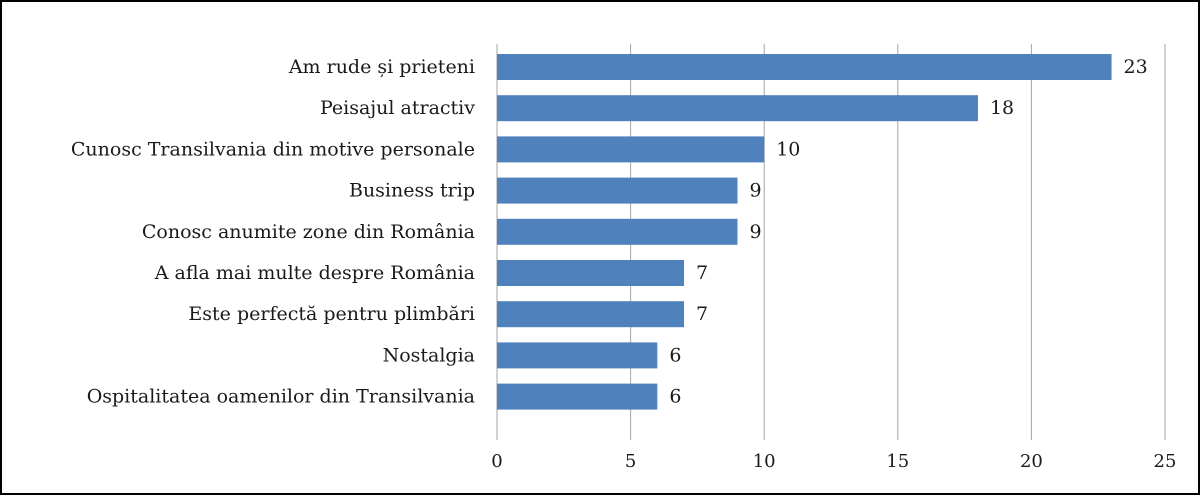 This screenshot has width=1200, height=495. Describe the element at coordinates (496, 461) in the screenshot. I see `tick-label: 0` at that location.